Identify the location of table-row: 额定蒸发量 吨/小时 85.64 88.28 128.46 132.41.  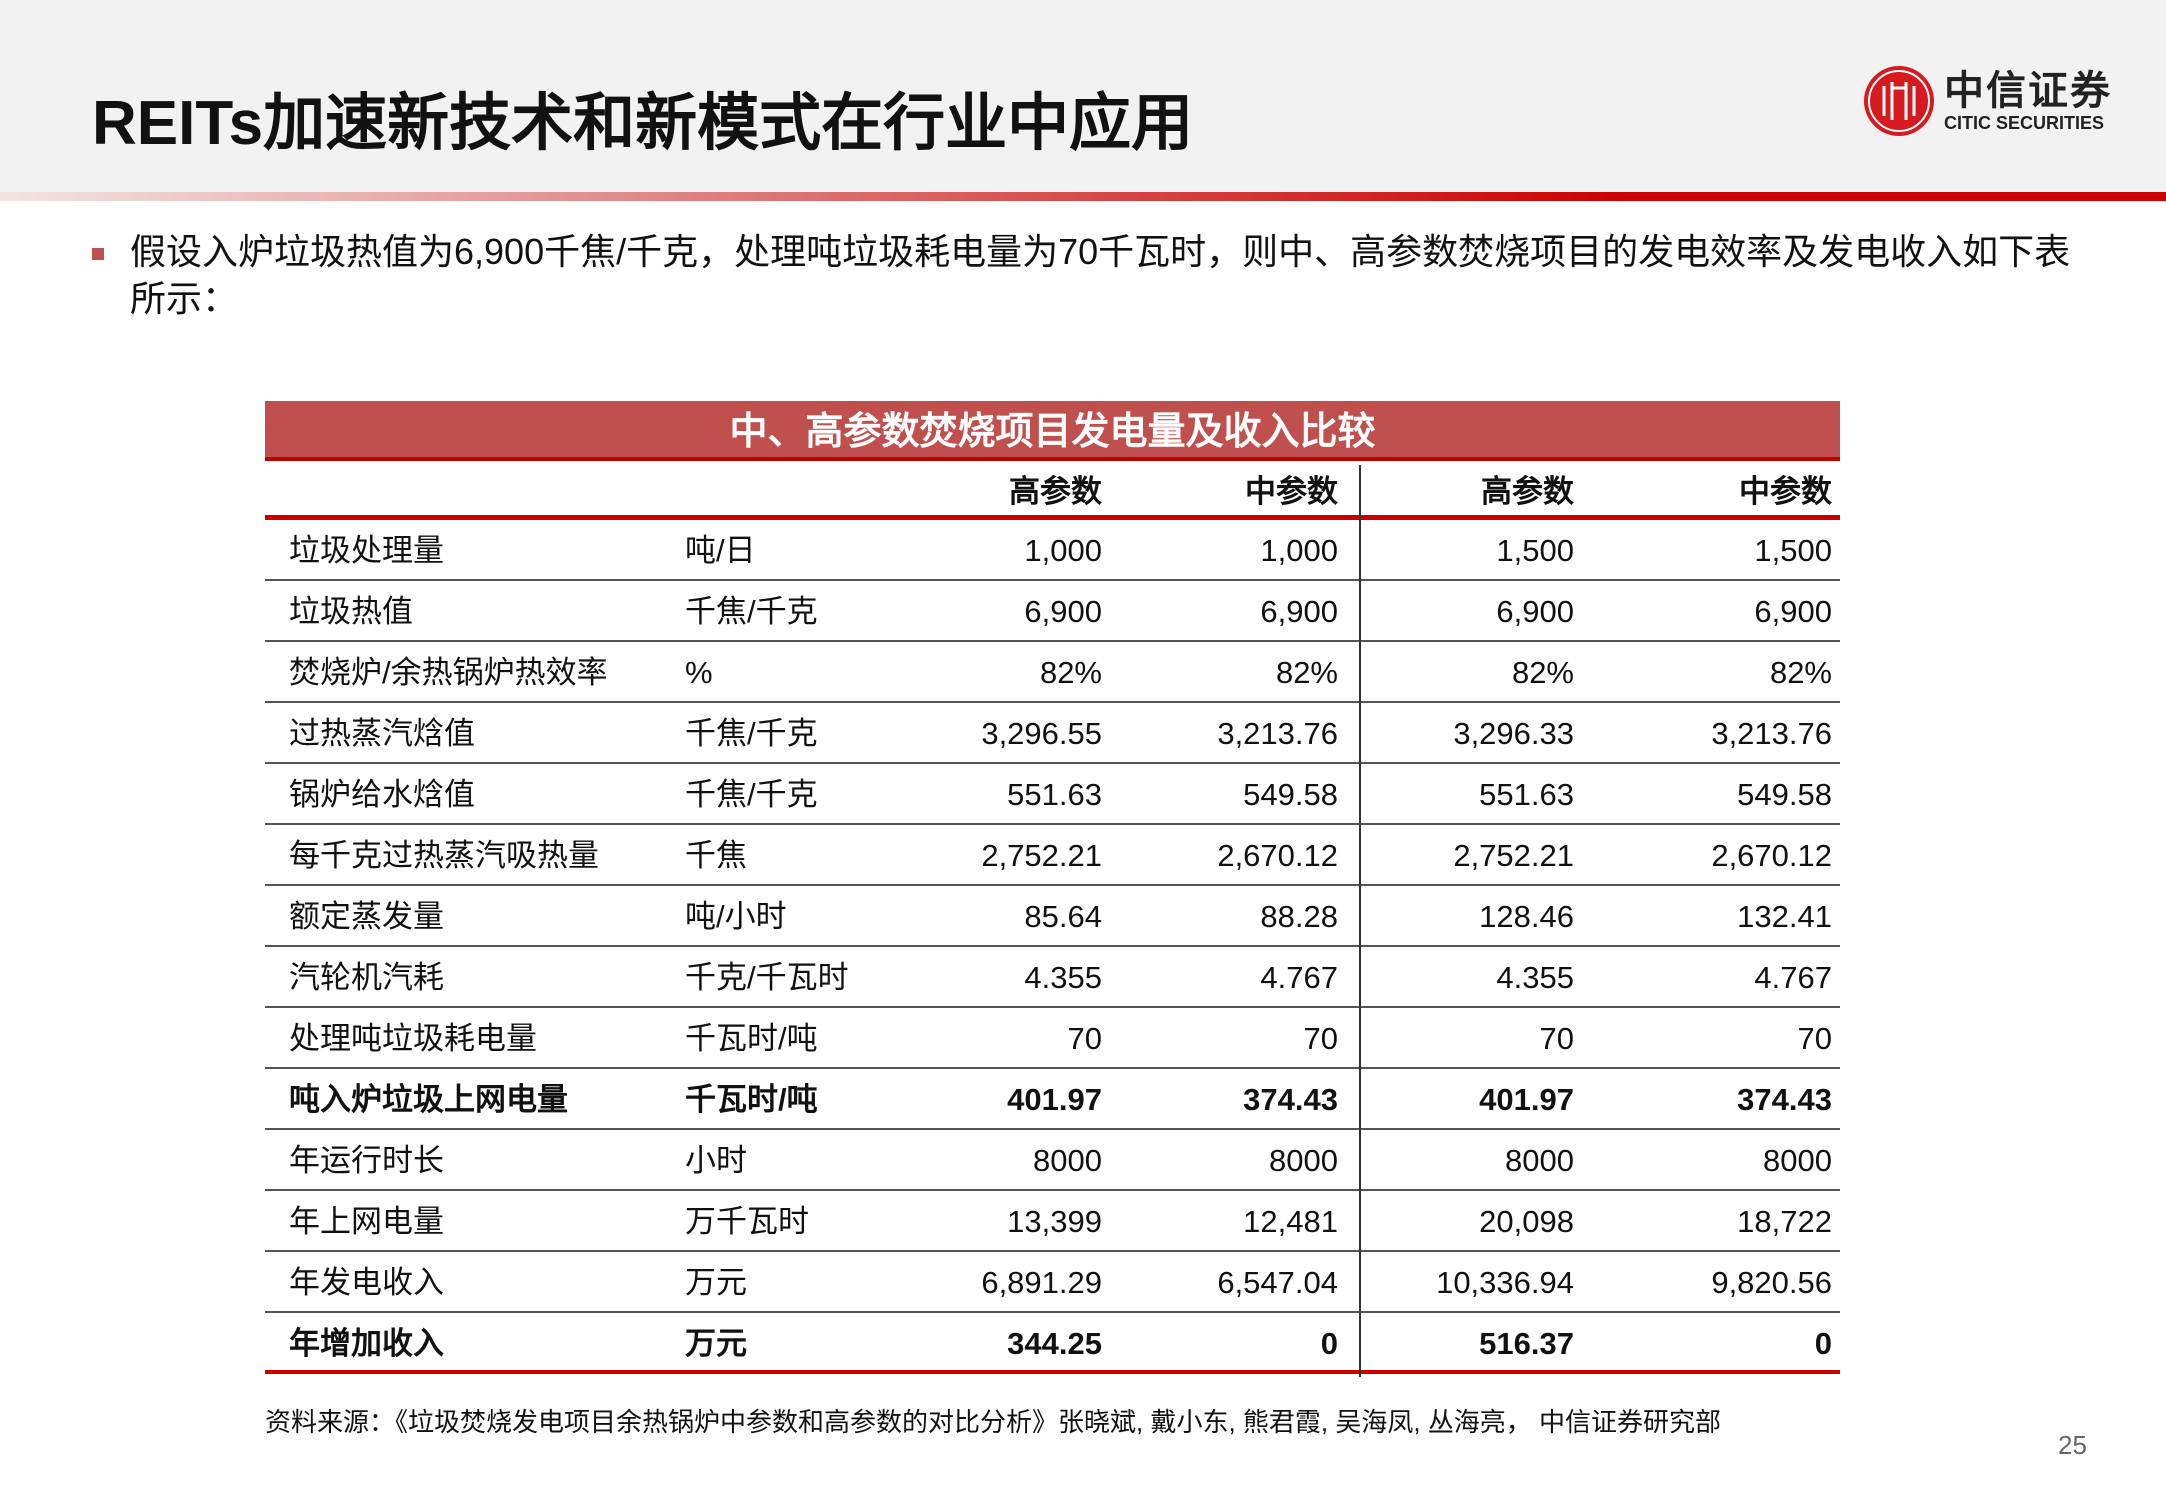
(1052, 916).